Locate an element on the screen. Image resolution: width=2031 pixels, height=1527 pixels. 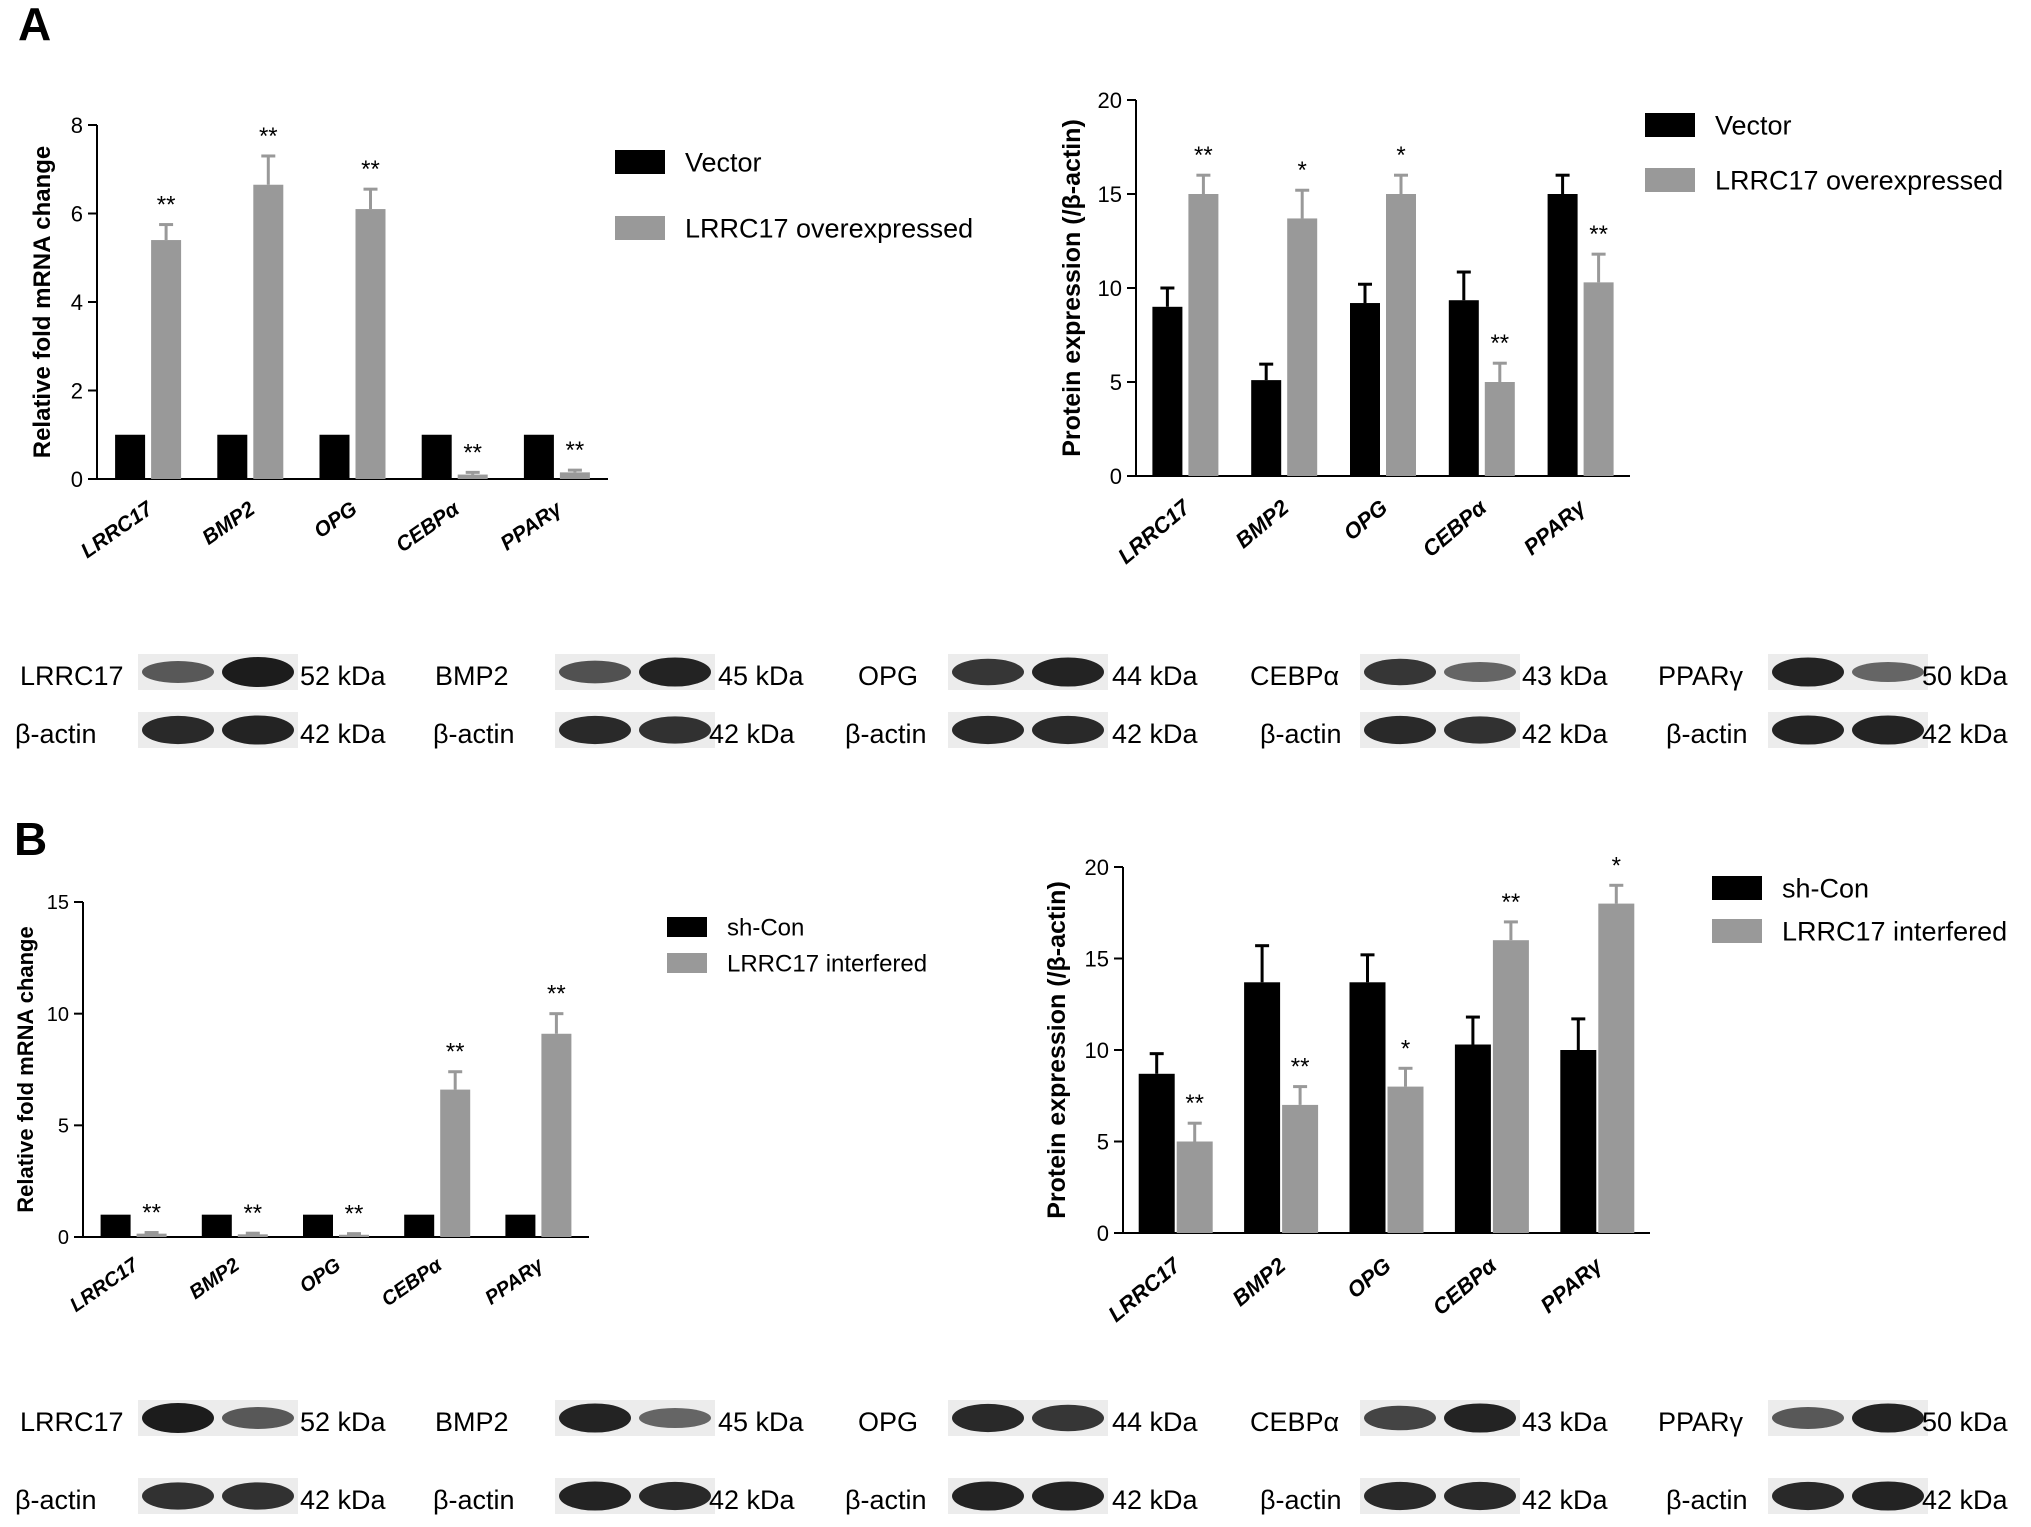
blot-protein-label: OPG is located at coordinates (888, 676).